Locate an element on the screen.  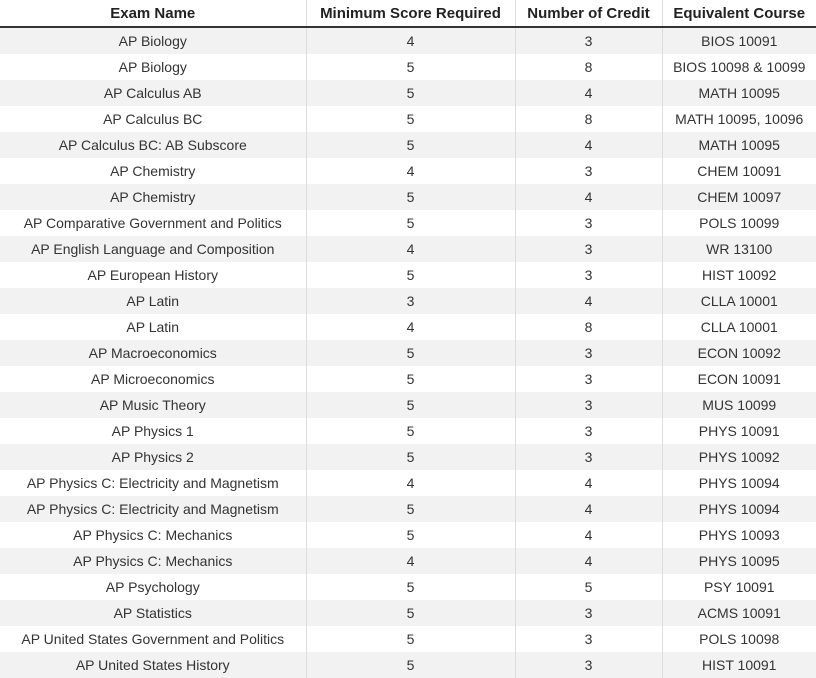
table-row: AP Chemistry 5 4 CHEM 10097 is located at coordinates (408, 197).